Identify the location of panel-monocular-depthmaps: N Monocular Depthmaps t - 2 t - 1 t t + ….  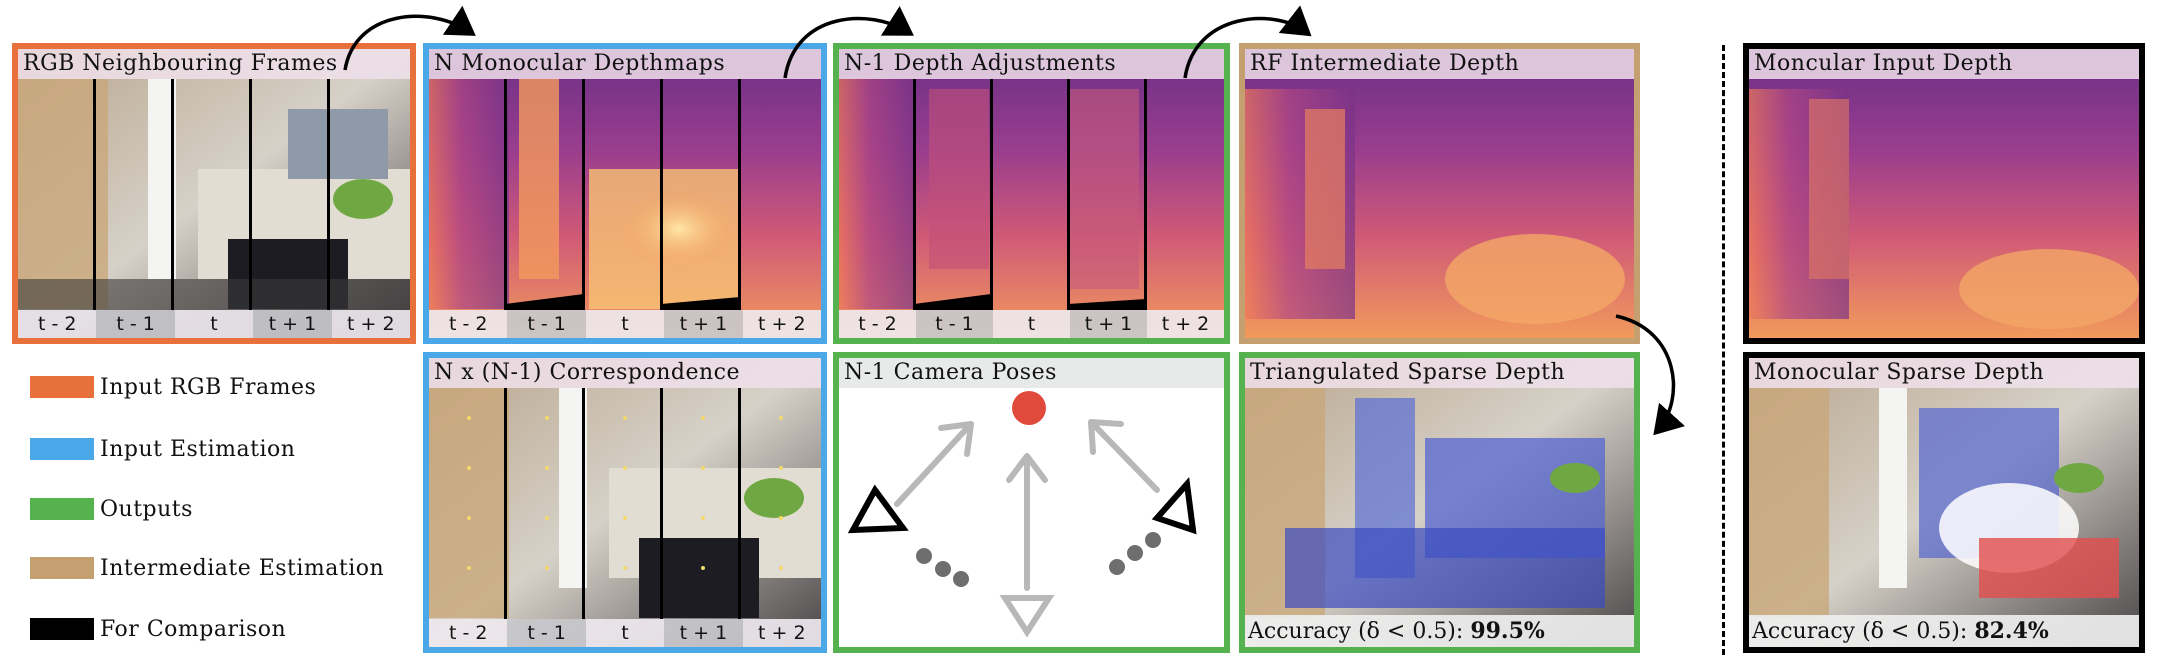
(625, 193).